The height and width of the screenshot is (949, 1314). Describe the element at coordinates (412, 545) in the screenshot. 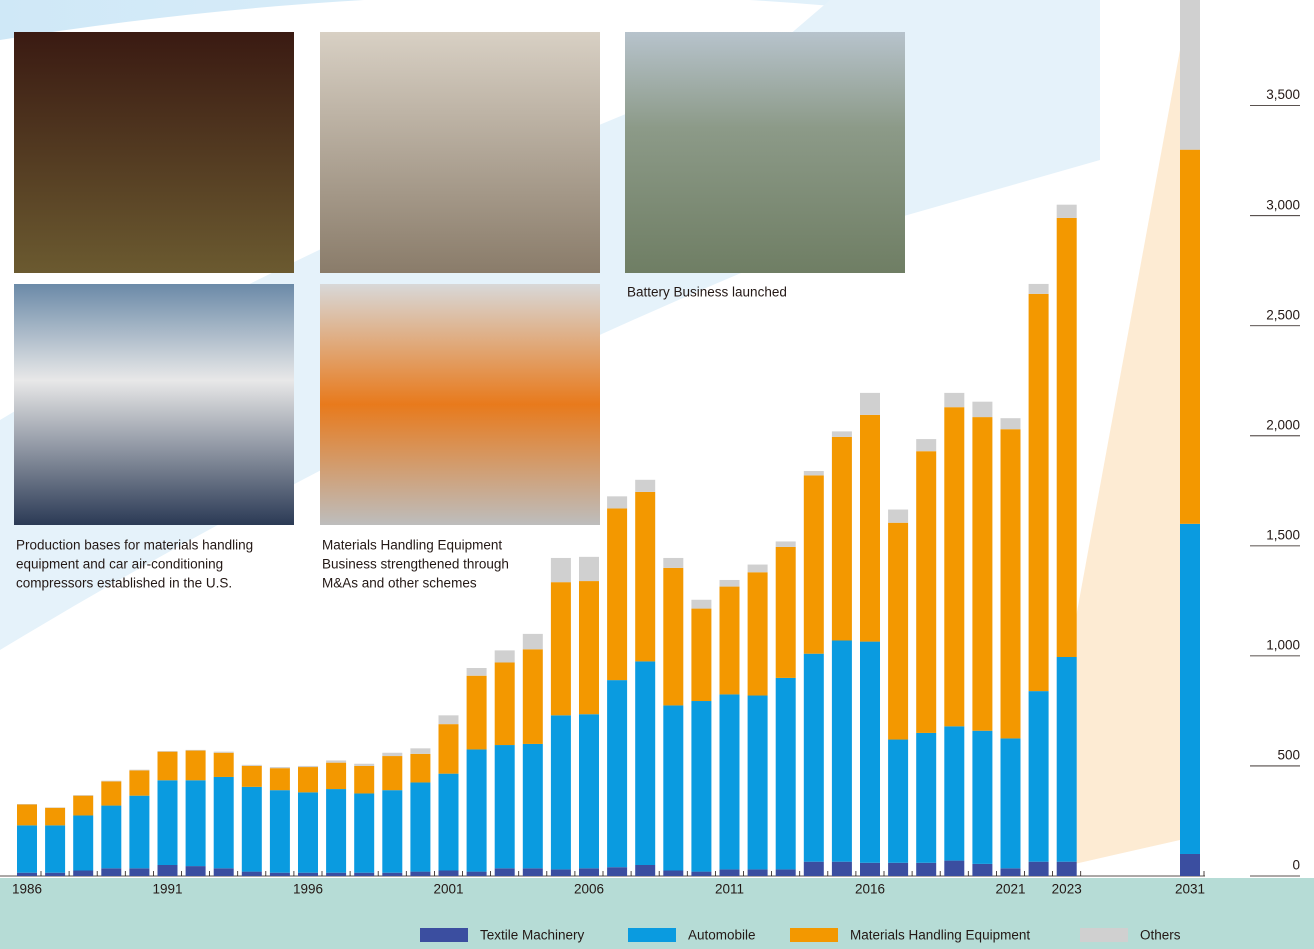

I see `photo-caption: Materials Handling Equipment` at that location.